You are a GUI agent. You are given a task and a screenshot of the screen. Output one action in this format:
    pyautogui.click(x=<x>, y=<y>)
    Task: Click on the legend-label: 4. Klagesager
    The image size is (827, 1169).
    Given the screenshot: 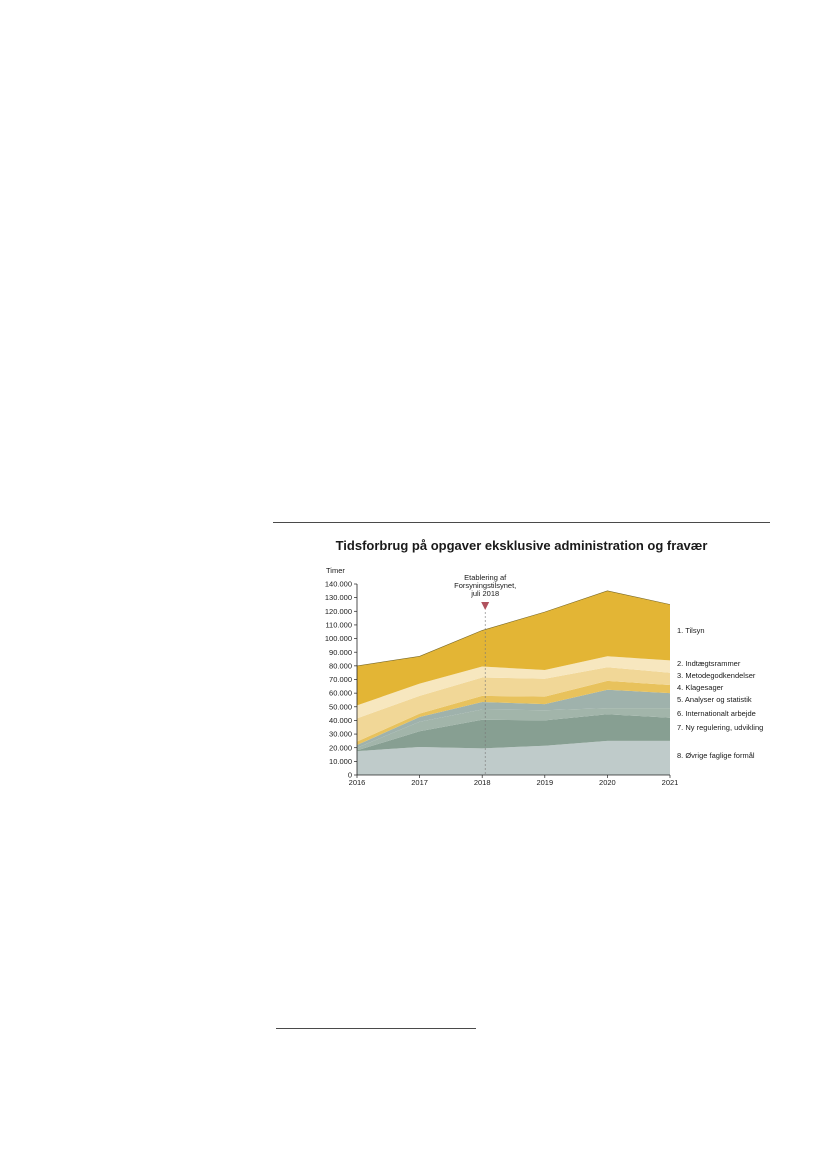 What is the action you would take?
    pyautogui.click(x=700, y=687)
    